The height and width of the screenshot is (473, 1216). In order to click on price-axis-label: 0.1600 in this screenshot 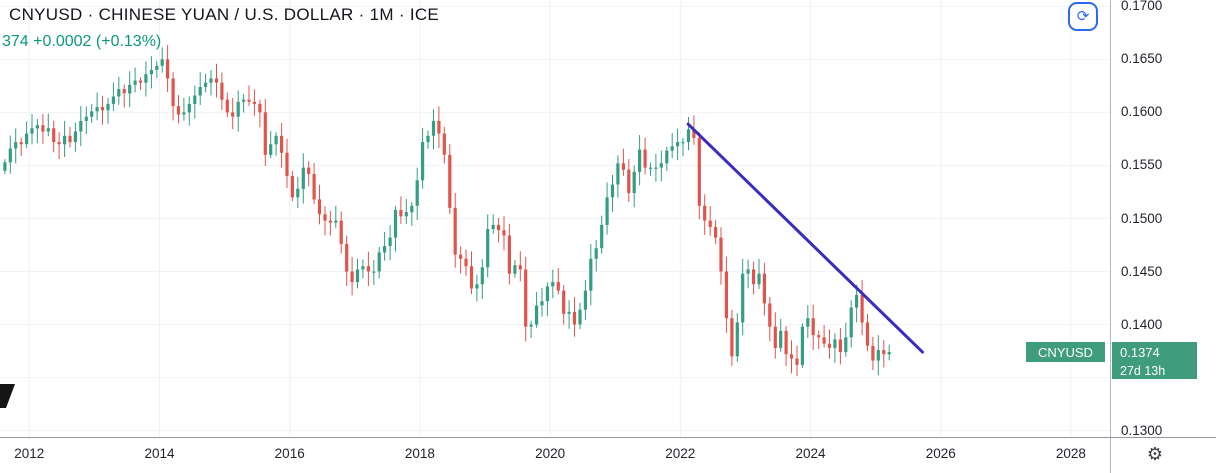, I will do `click(1142, 112)`.